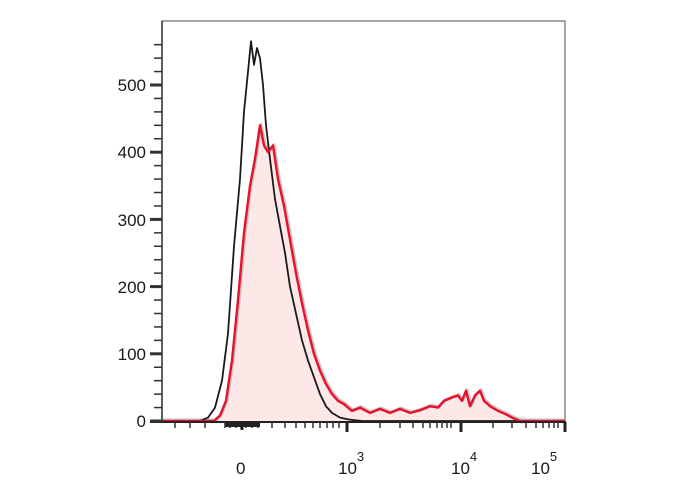 The width and height of the screenshot is (688, 490). Describe the element at coordinates (351, 463) in the screenshot. I see `x-tick-label-1e3: 10³` at that location.